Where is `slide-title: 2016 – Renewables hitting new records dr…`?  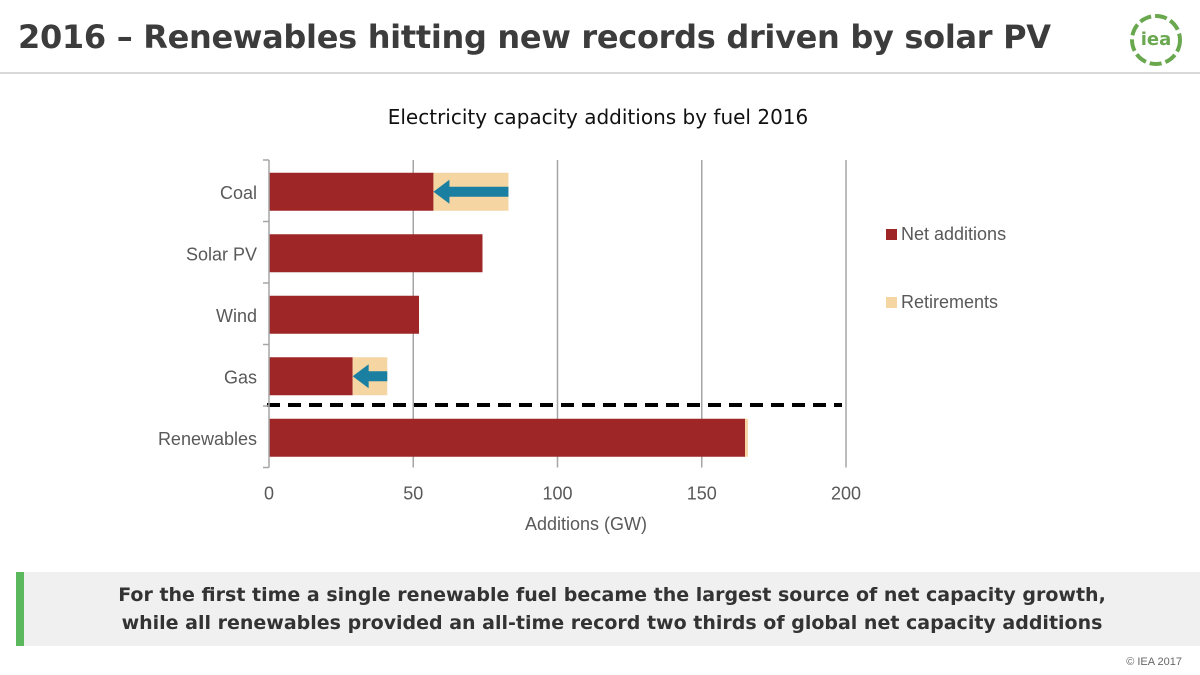 slide-title: 2016 – Renewables hitting new records dr… is located at coordinates (534, 37).